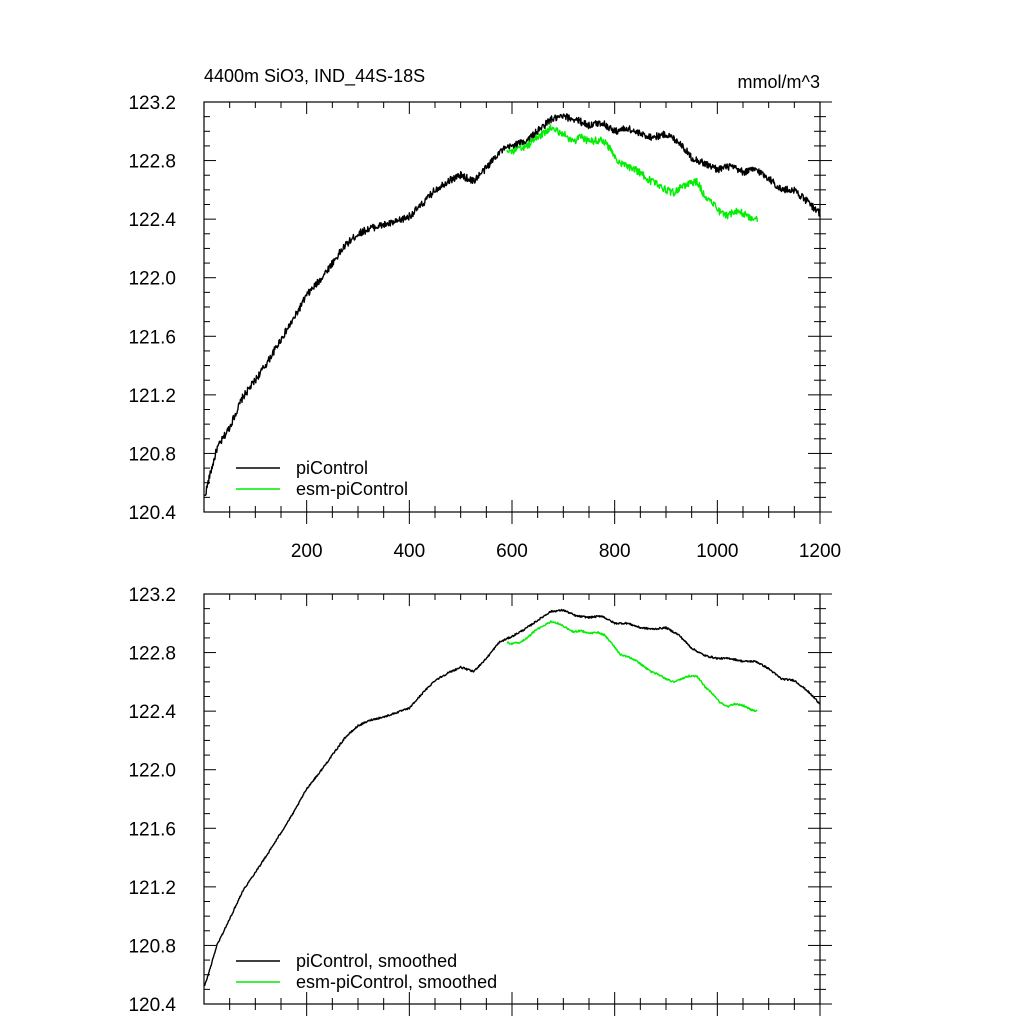 The image size is (1024, 1024). Describe the element at coordinates (615, 551) in the screenshot. I see `x-tick-label: 800` at that location.